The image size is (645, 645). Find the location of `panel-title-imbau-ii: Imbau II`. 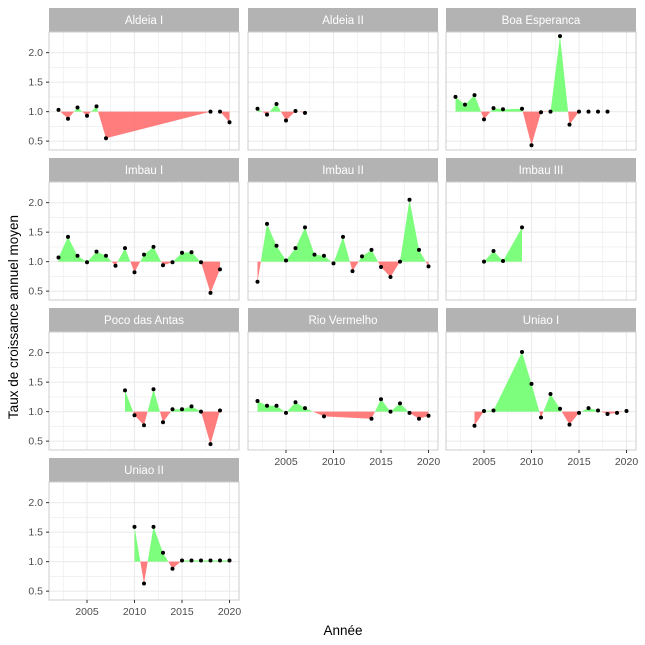

panel-title-imbau-ii: Imbau II is located at coordinates (343, 171).